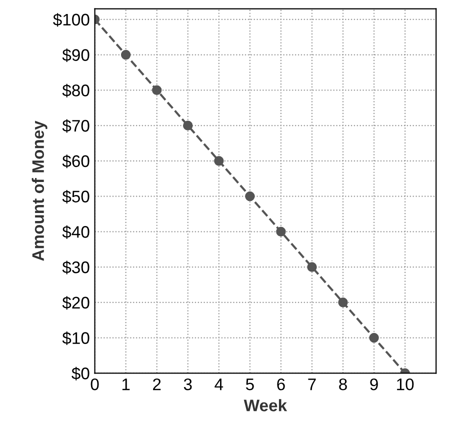  Describe the element at coordinates (76, 267) in the screenshot. I see `y-tick-label: $30` at that location.